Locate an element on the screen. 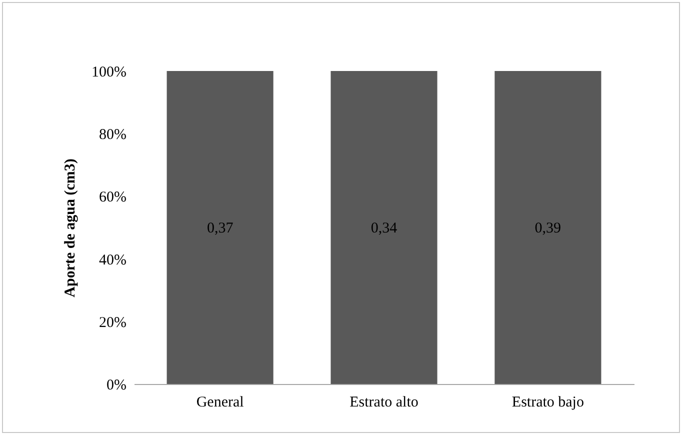  y-axis-title: Aporte de agua (cm3) is located at coordinates (70, 228).